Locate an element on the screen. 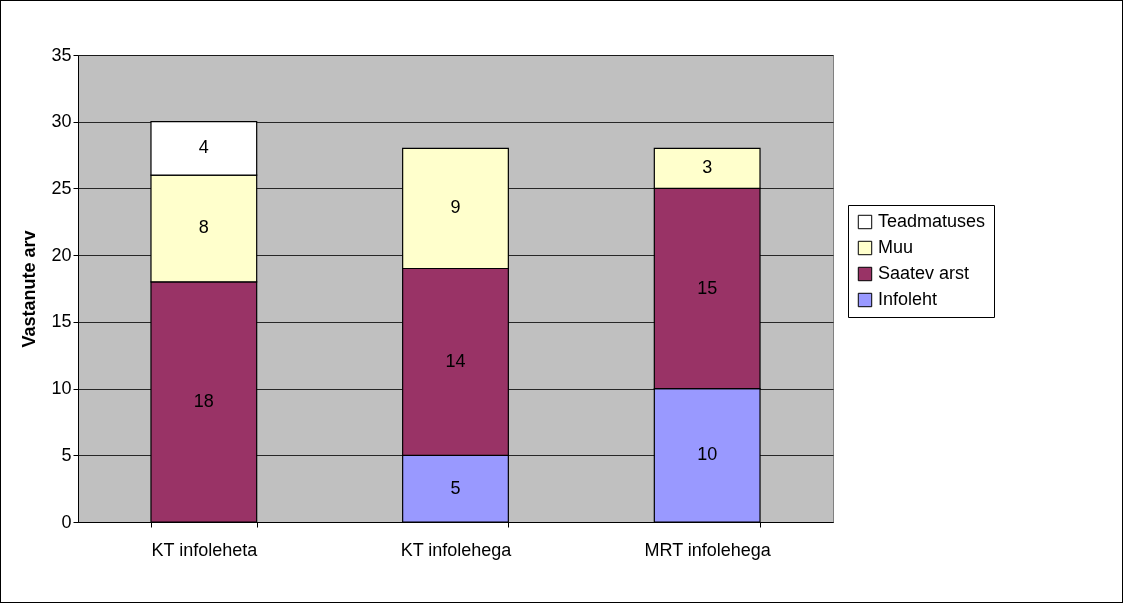 This screenshot has height=603, width=1123. data-label: 15 is located at coordinates (707, 287).